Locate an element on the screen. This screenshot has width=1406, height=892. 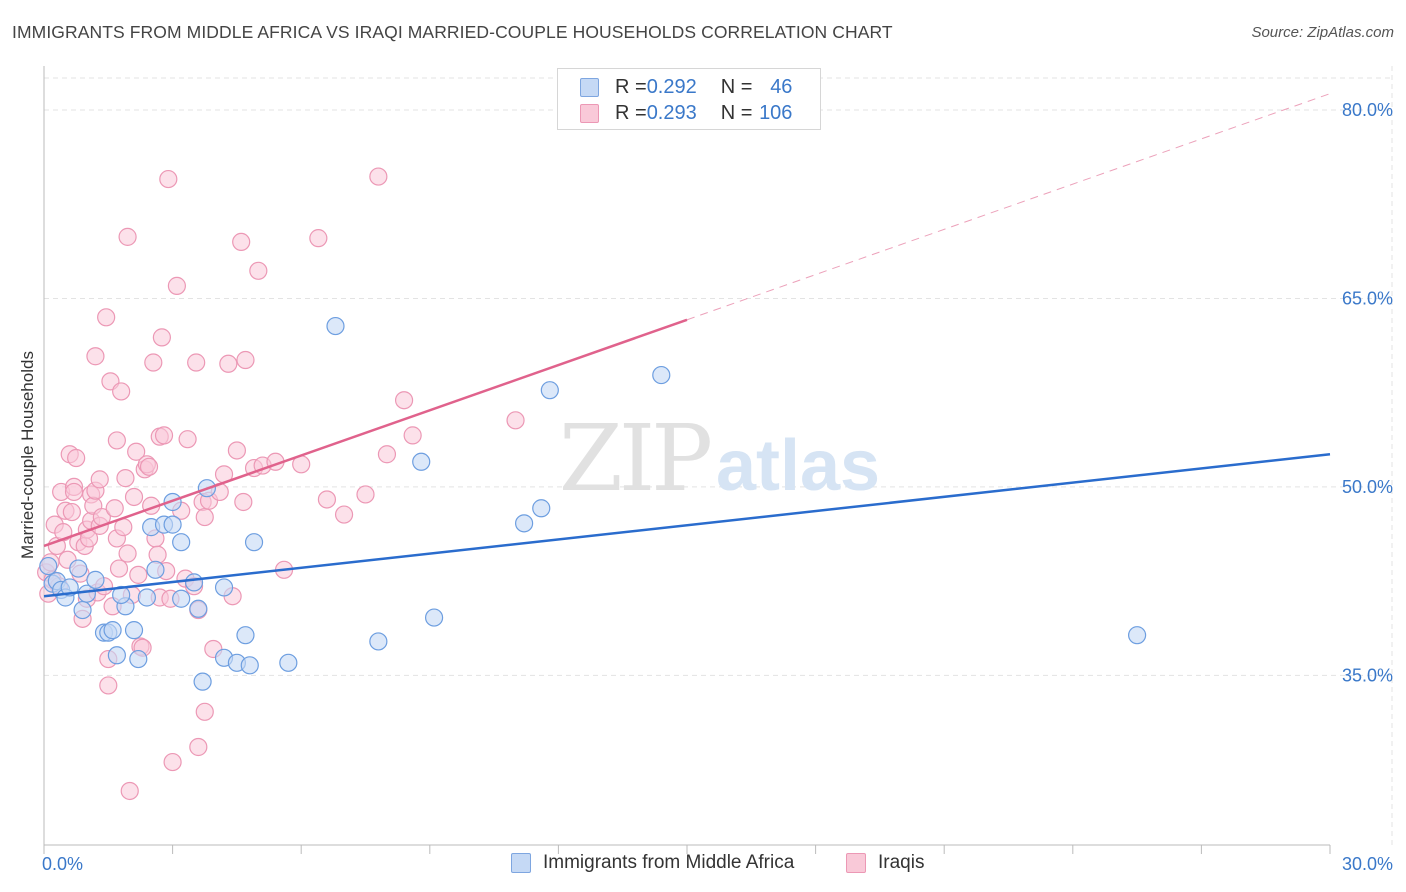
source-credit: Source: ZipAtlas.com is located at coordinates (1322, 32).